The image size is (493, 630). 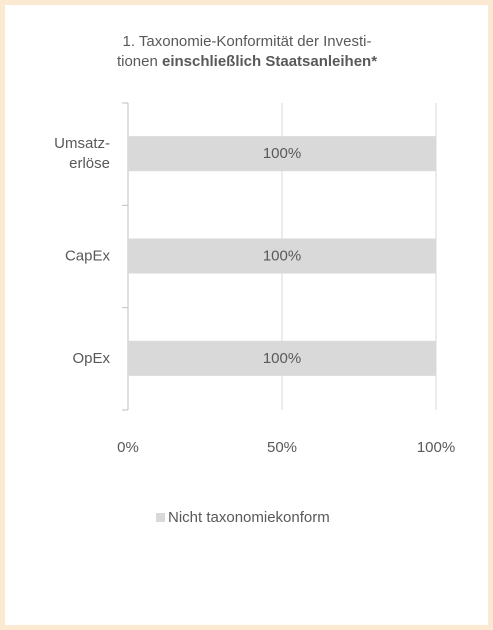 What do you see at coordinates (246, 41) in the screenshot?
I see `chart-title: 1. Taxonomie-Konformität der Investi-` at bounding box center [246, 41].